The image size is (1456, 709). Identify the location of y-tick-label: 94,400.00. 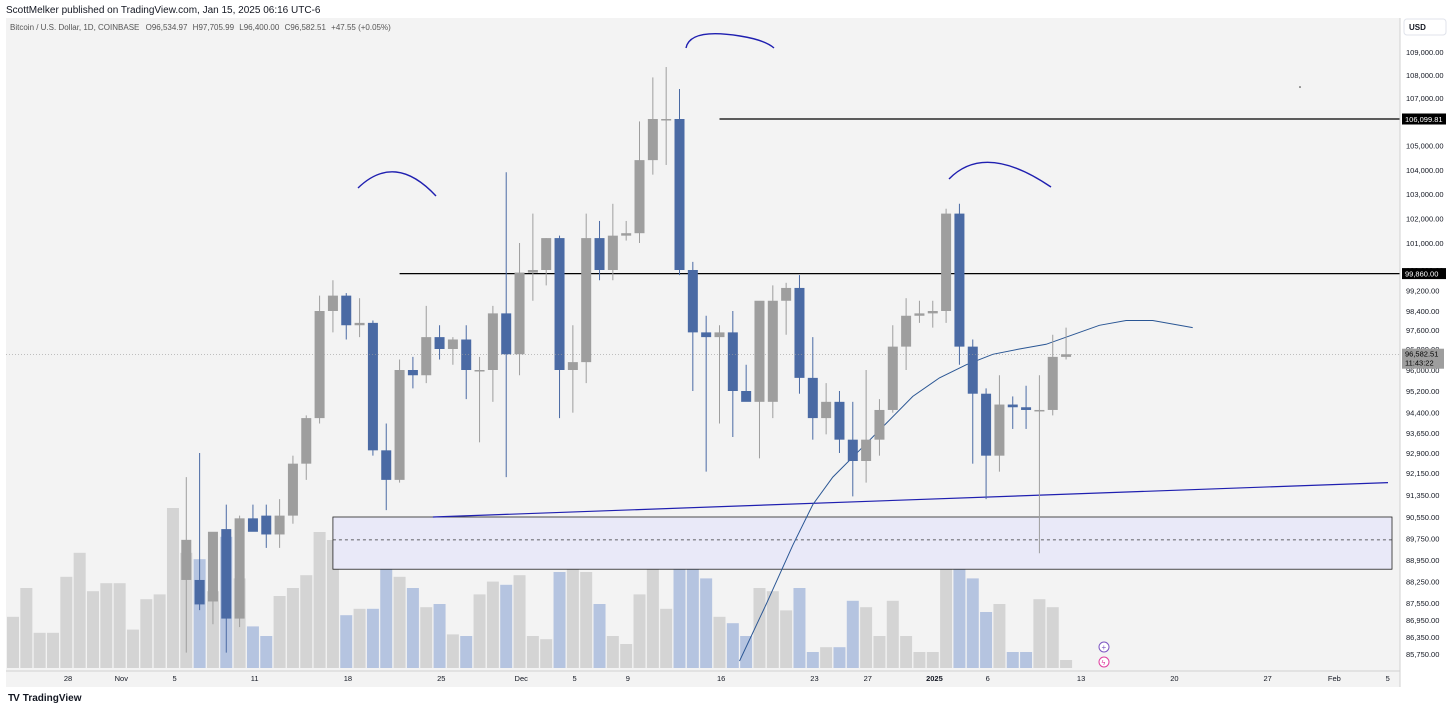
(1422, 413).